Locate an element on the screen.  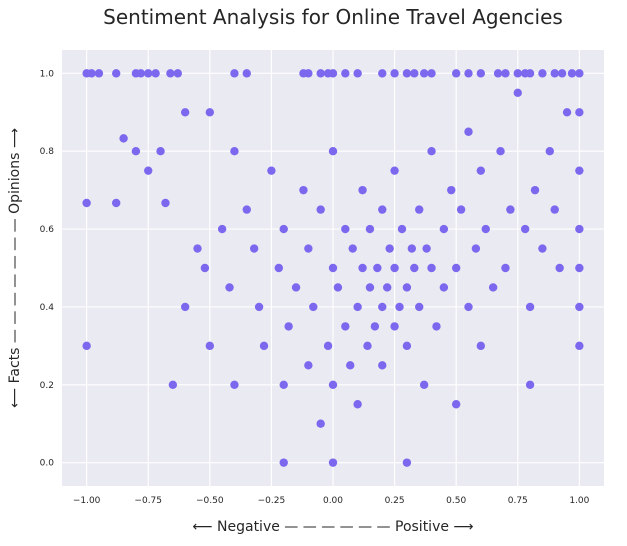
y-axis-label: ⟵ Facts — — — — — — — Opinions ⟶ is located at coordinates (15, 268).